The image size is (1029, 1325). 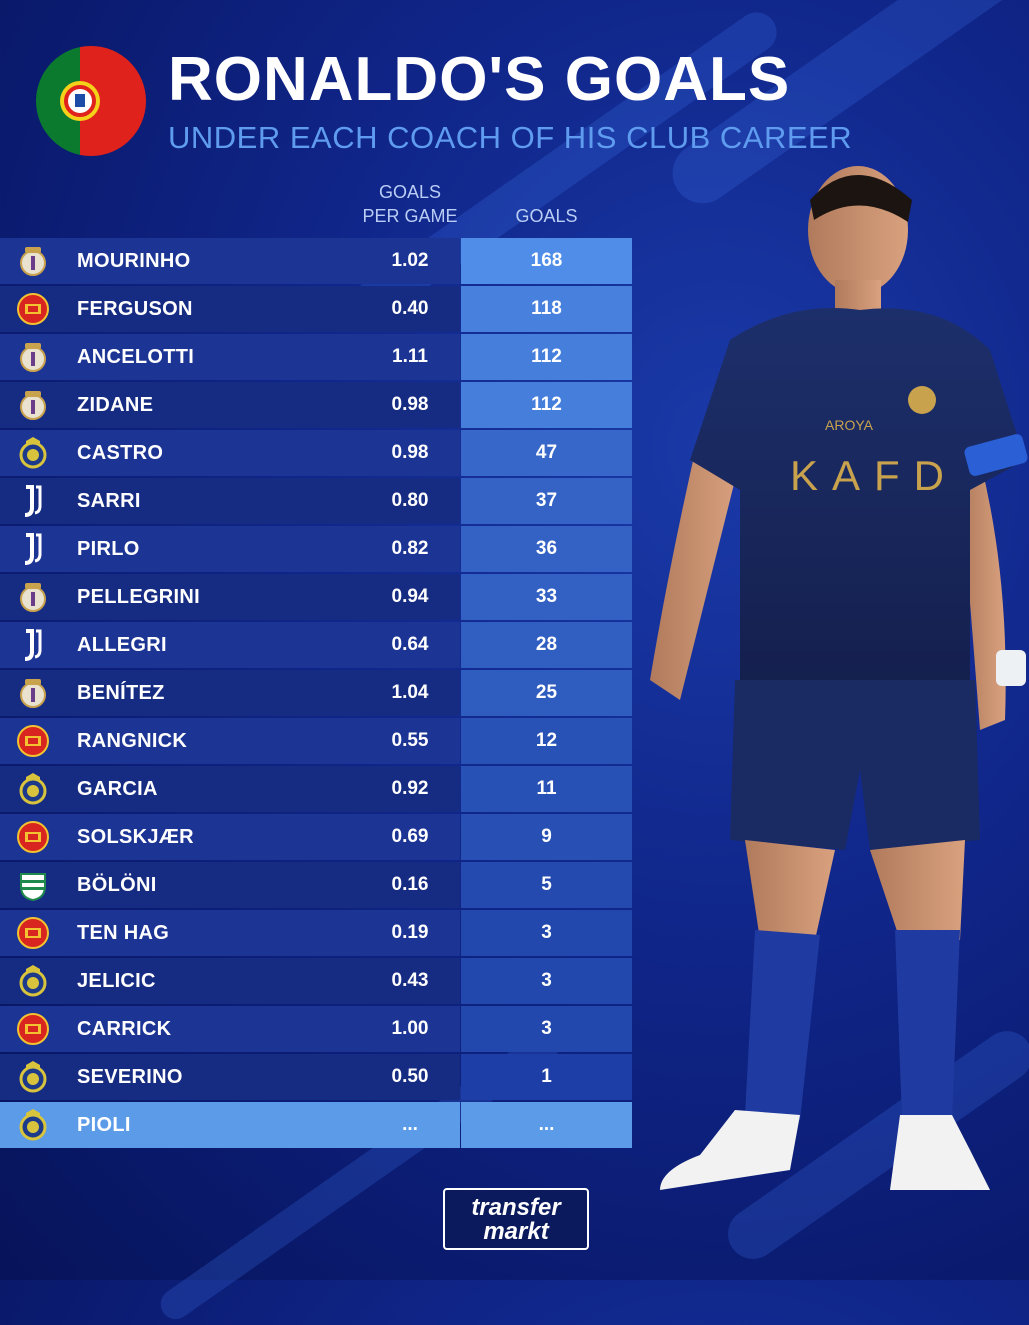 I want to click on coach-cell: CARRICK 1.00, so click(x=230, y=1029).